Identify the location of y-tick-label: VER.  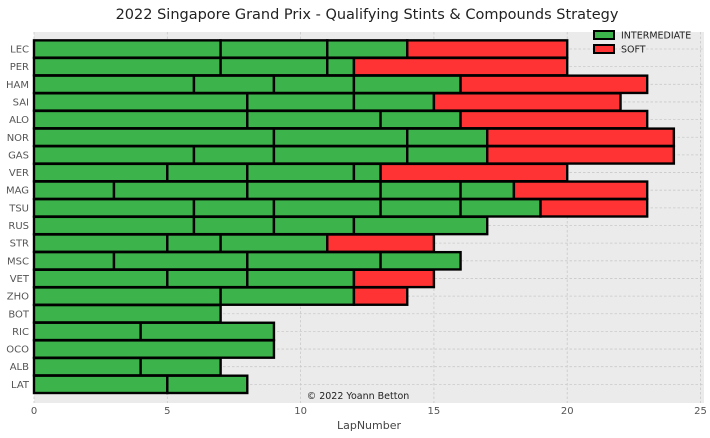
(19, 173).